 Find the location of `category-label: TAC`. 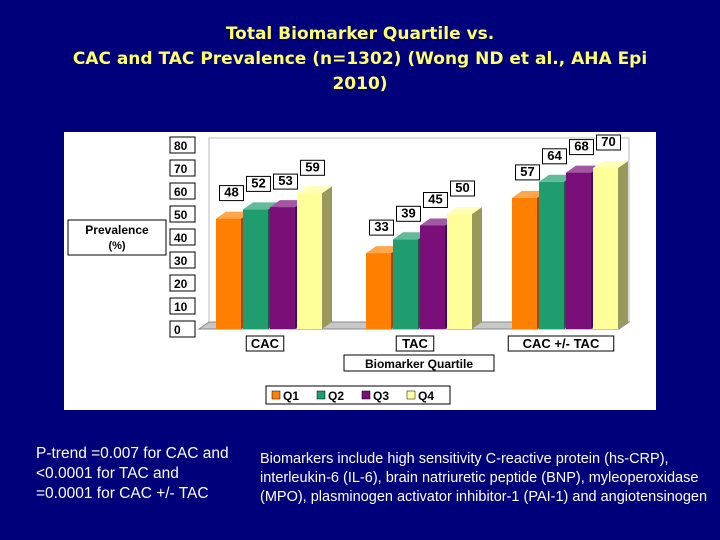

category-label: TAC is located at coordinates (415, 343).